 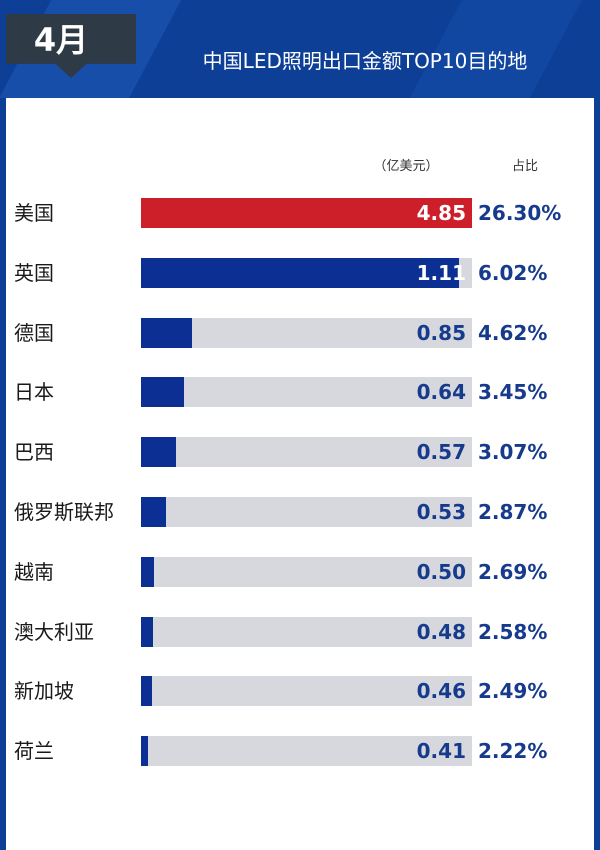 What do you see at coordinates (513, 632) in the screenshot?
I see `share-label: 2.58%` at bounding box center [513, 632].